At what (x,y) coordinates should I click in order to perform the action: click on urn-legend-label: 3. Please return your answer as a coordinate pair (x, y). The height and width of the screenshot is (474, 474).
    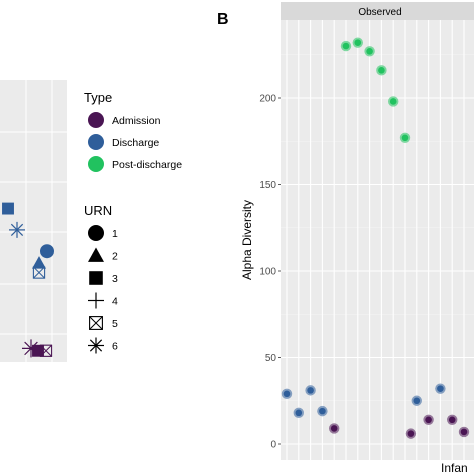
    Looking at the image, I should click on (115, 279).